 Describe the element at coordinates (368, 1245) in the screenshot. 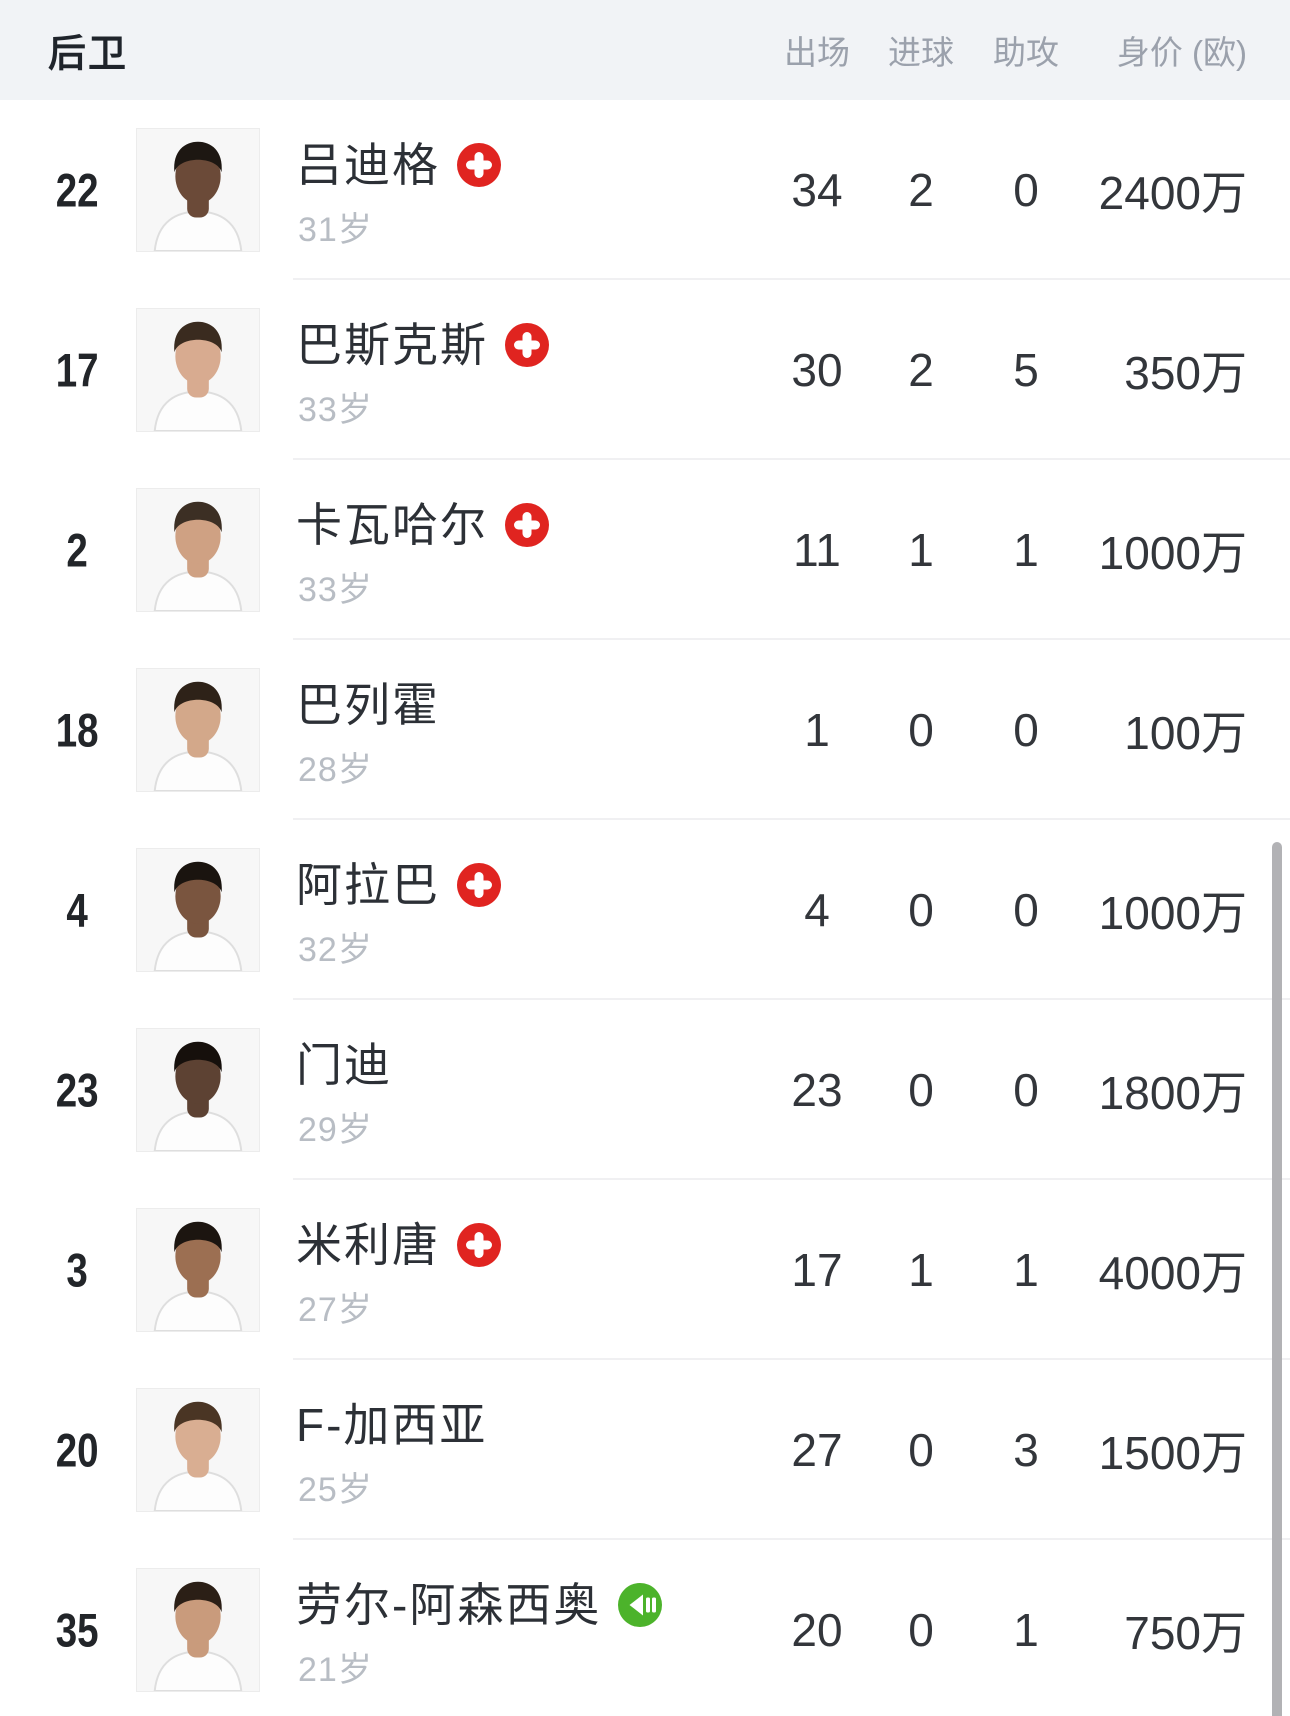

I see `player-name: 米利唐` at that location.